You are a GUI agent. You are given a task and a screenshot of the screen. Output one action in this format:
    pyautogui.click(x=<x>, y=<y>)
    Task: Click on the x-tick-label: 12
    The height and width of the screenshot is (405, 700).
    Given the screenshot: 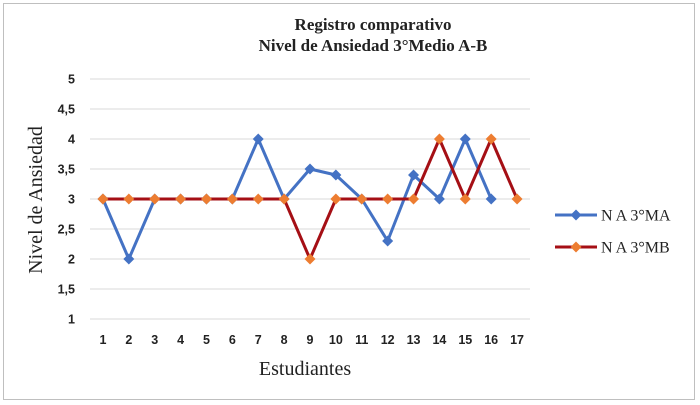 What is the action you would take?
    pyautogui.click(x=388, y=340)
    